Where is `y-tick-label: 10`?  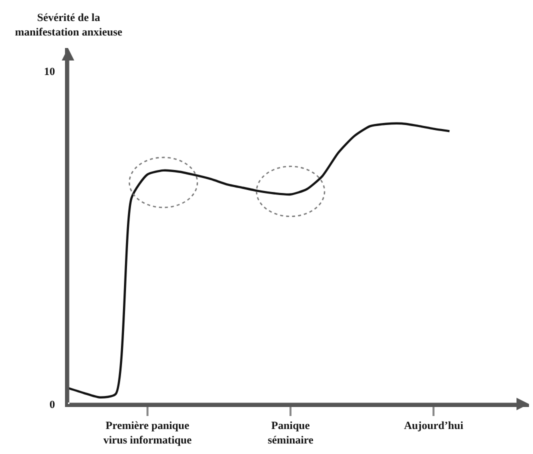
y-tick-label: 10 is located at coordinates (50, 72).